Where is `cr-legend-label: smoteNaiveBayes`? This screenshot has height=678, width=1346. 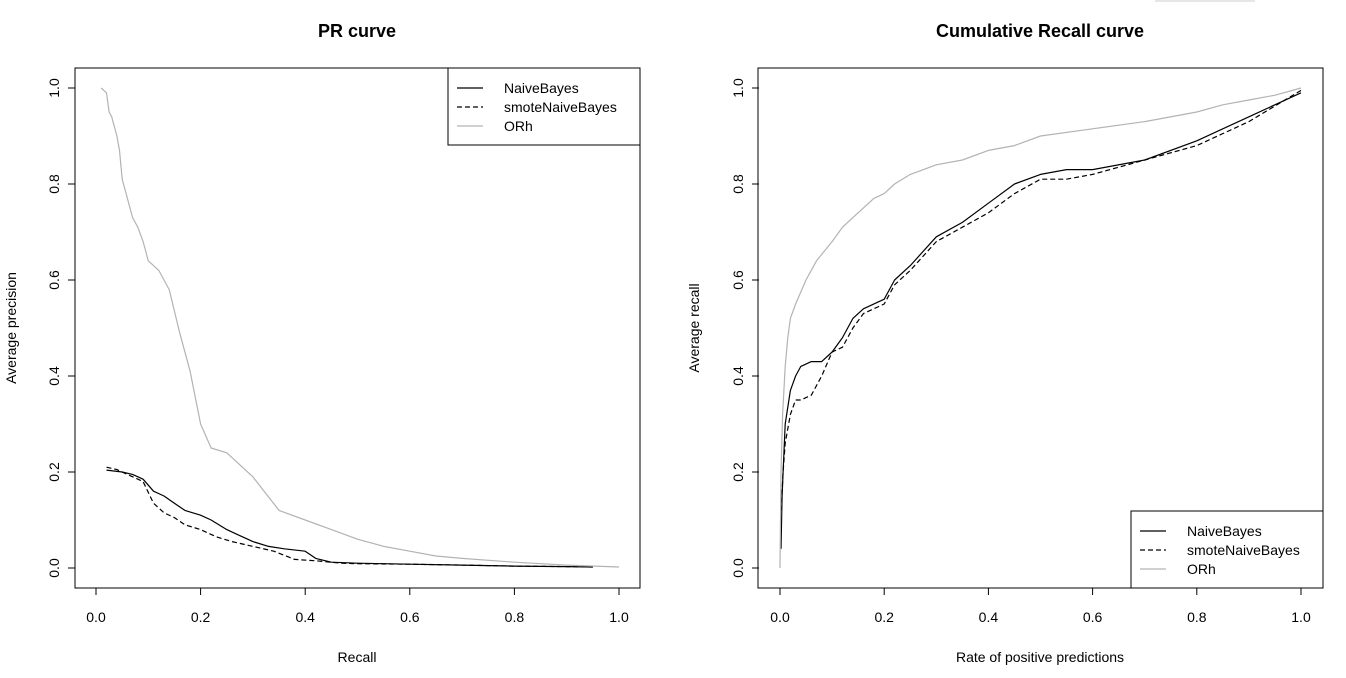
cr-legend-label: smoteNaiveBayes is located at coordinates (1243, 550).